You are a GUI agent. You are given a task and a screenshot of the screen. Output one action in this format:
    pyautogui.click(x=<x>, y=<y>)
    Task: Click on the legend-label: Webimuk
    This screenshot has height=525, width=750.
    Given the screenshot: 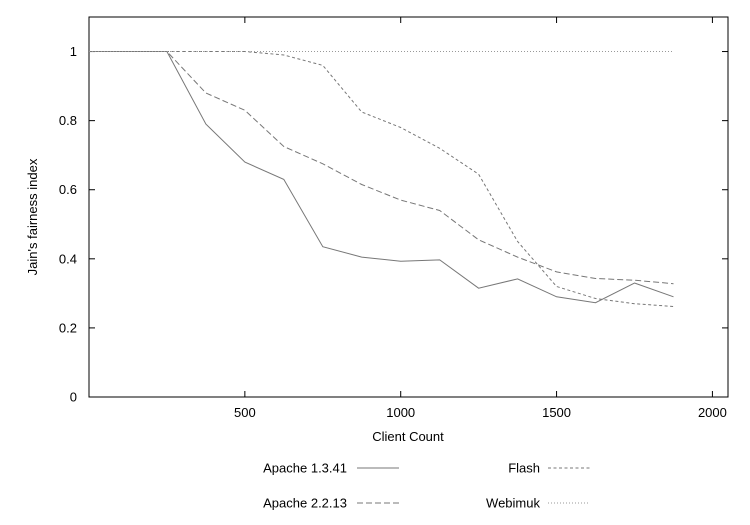 What is the action you would take?
    pyautogui.click(x=513, y=503)
    